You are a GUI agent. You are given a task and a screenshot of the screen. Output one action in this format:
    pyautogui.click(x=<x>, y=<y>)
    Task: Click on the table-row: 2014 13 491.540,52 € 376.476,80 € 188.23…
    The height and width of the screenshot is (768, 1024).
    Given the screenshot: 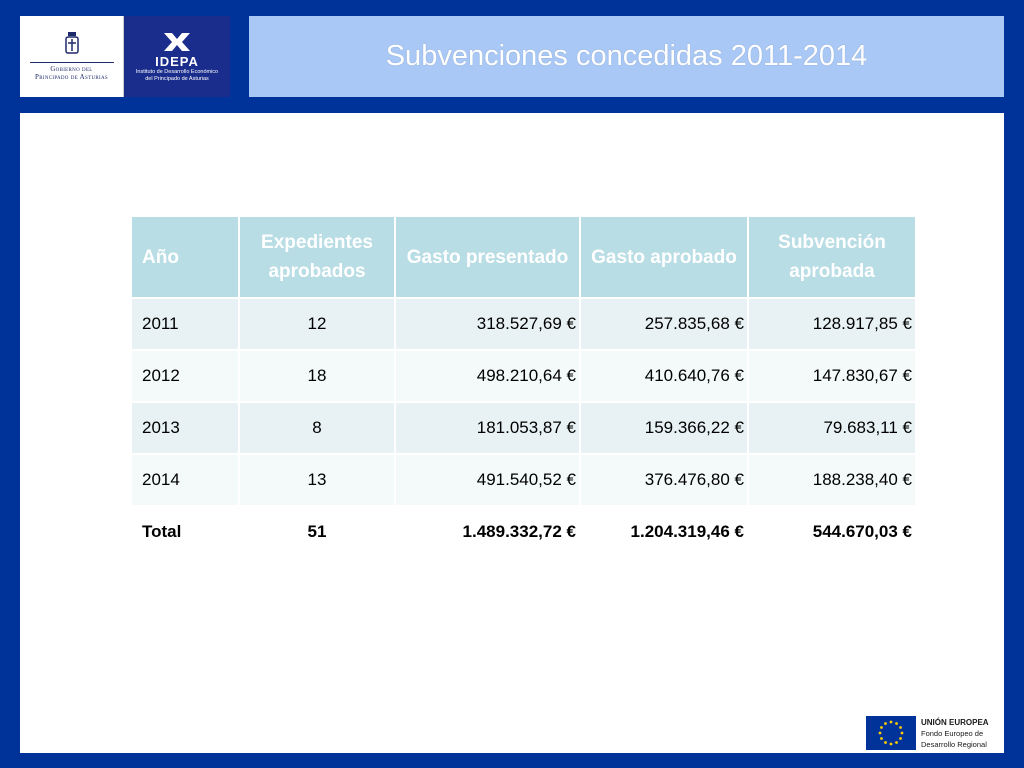 What is the action you would take?
    pyautogui.click(x=523, y=480)
    